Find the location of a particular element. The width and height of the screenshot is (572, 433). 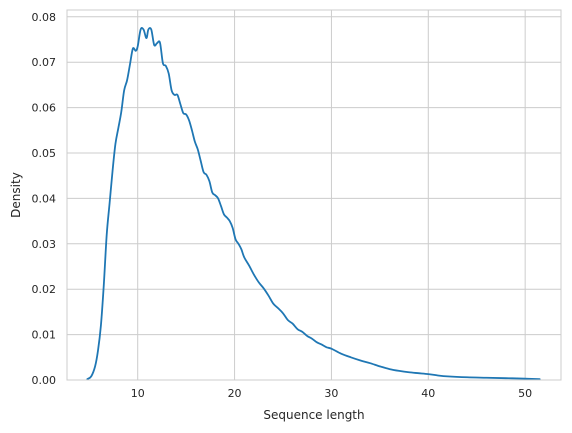

y-tick-label: 0.02 is located at coordinates (44, 289).